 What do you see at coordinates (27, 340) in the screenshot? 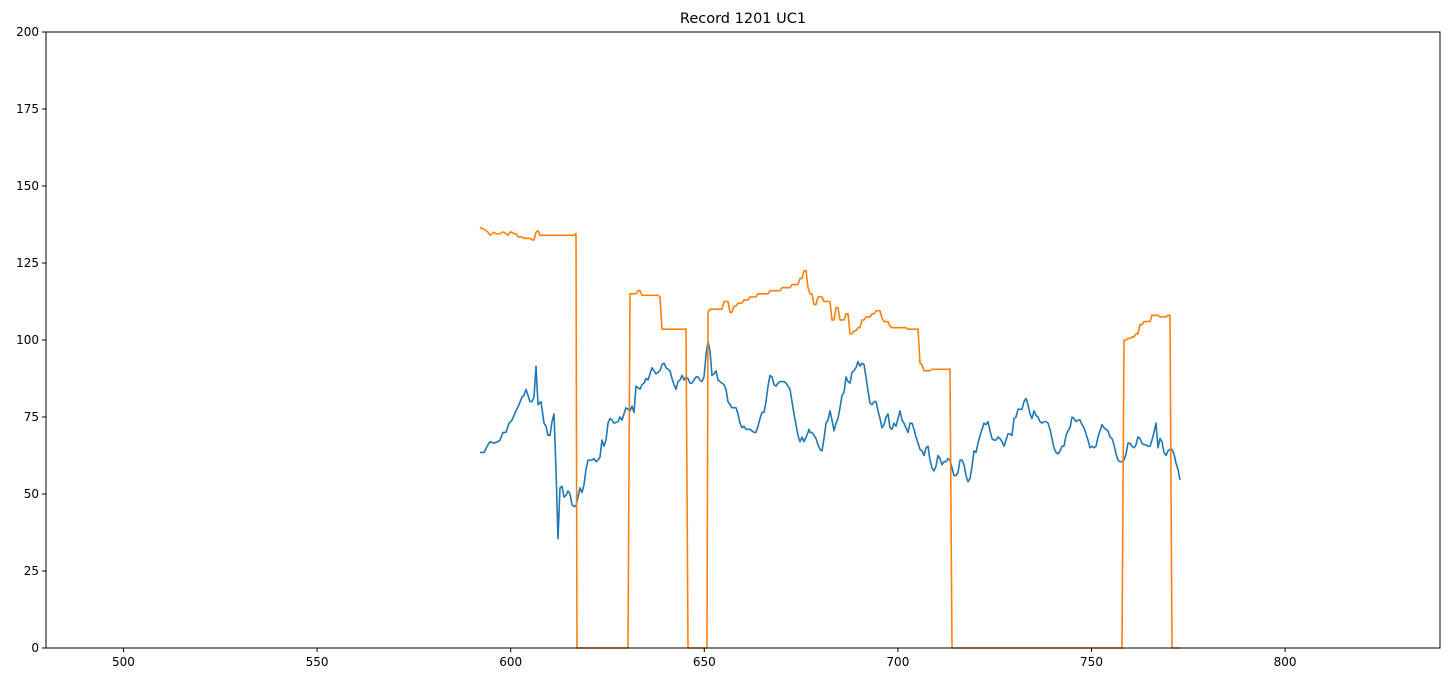
I see `y-tick-label: 100` at bounding box center [27, 340].